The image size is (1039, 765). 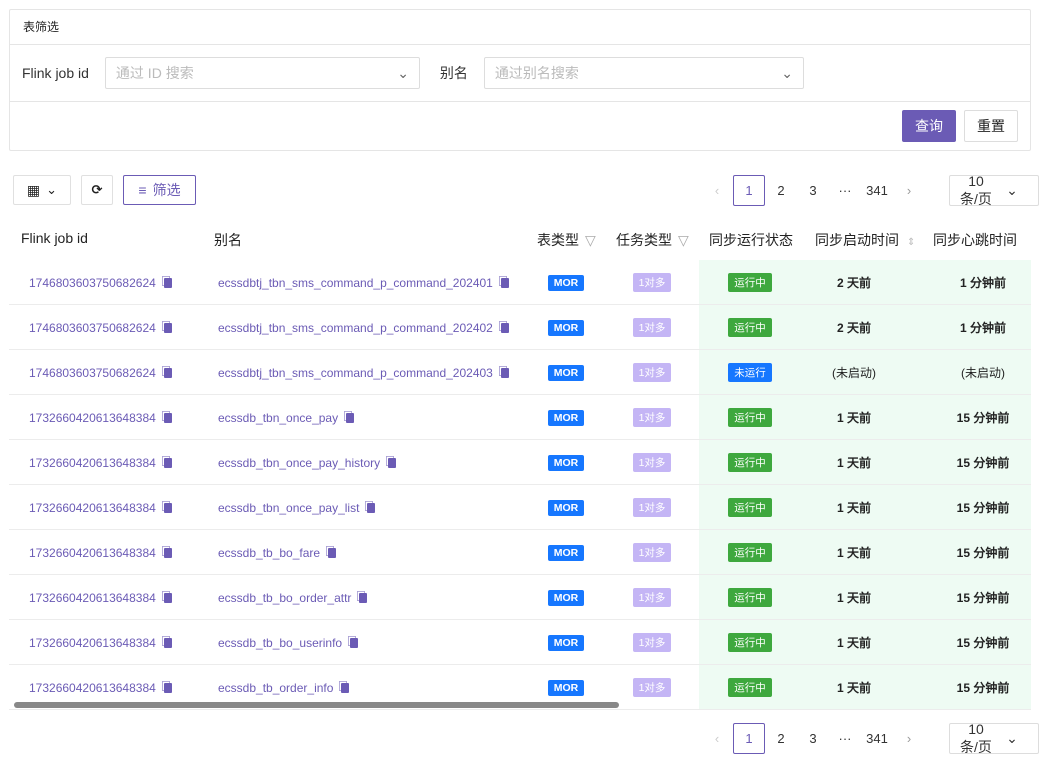 I want to click on refresh-button: ⟳, so click(x=97, y=190).